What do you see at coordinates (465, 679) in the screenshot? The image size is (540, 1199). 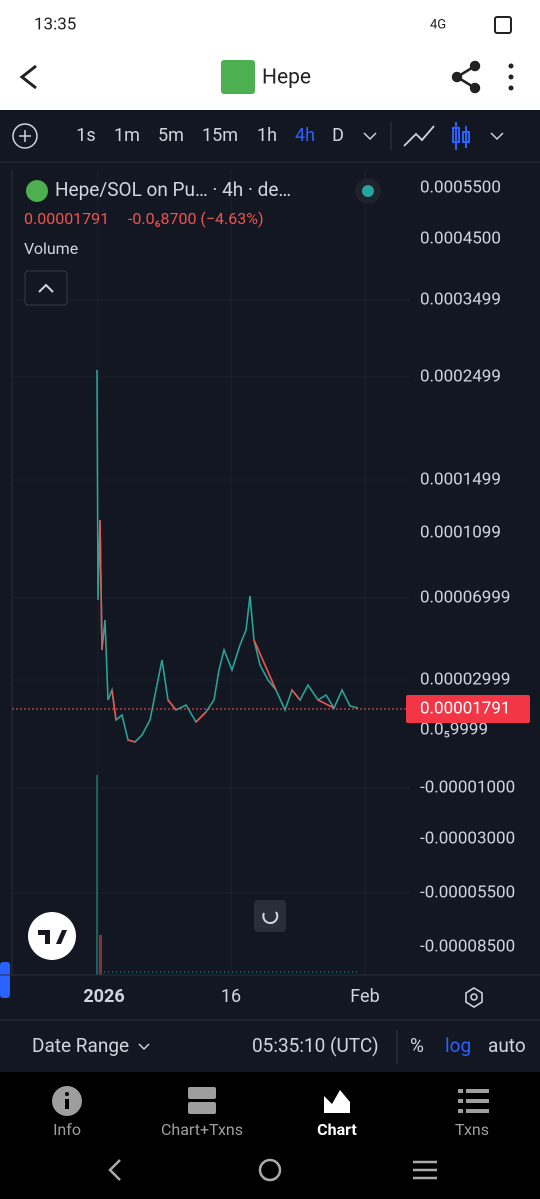 I see `price-label: 0.00002999` at bounding box center [465, 679].